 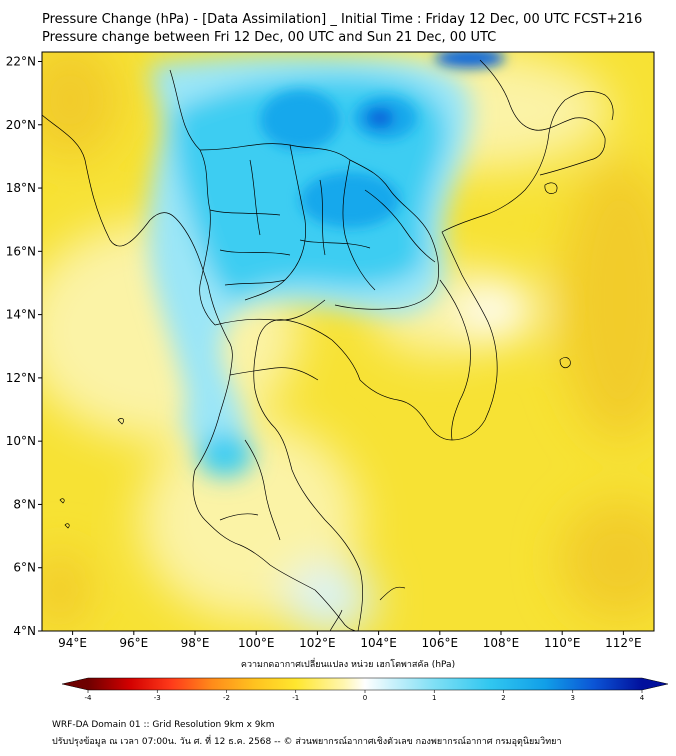 I want to click on lat-tick-label: 20°N, so click(x=21, y=125).